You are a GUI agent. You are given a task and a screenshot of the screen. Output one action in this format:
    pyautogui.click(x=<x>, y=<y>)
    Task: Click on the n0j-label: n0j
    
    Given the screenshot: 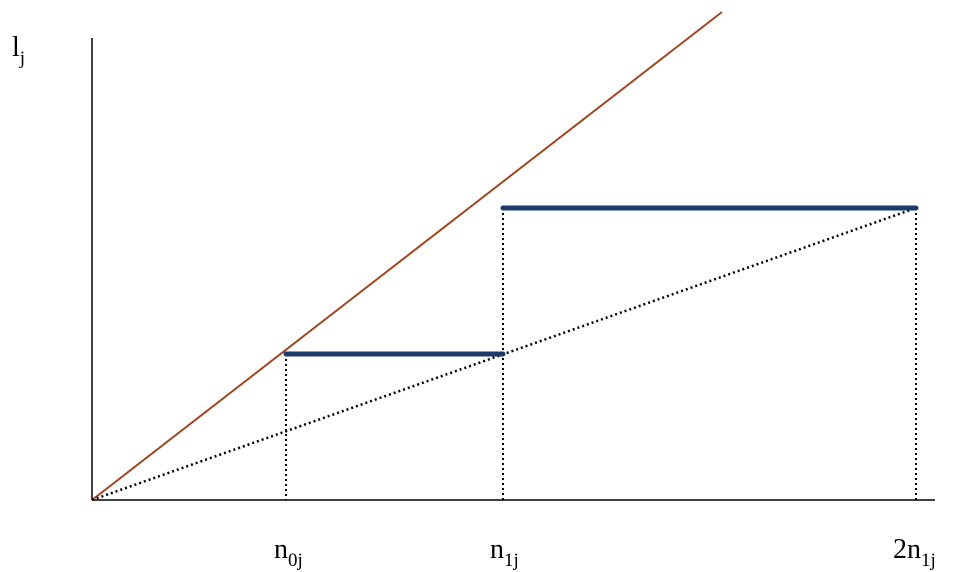 What is the action you would take?
    pyautogui.click(x=288, y=552)
    